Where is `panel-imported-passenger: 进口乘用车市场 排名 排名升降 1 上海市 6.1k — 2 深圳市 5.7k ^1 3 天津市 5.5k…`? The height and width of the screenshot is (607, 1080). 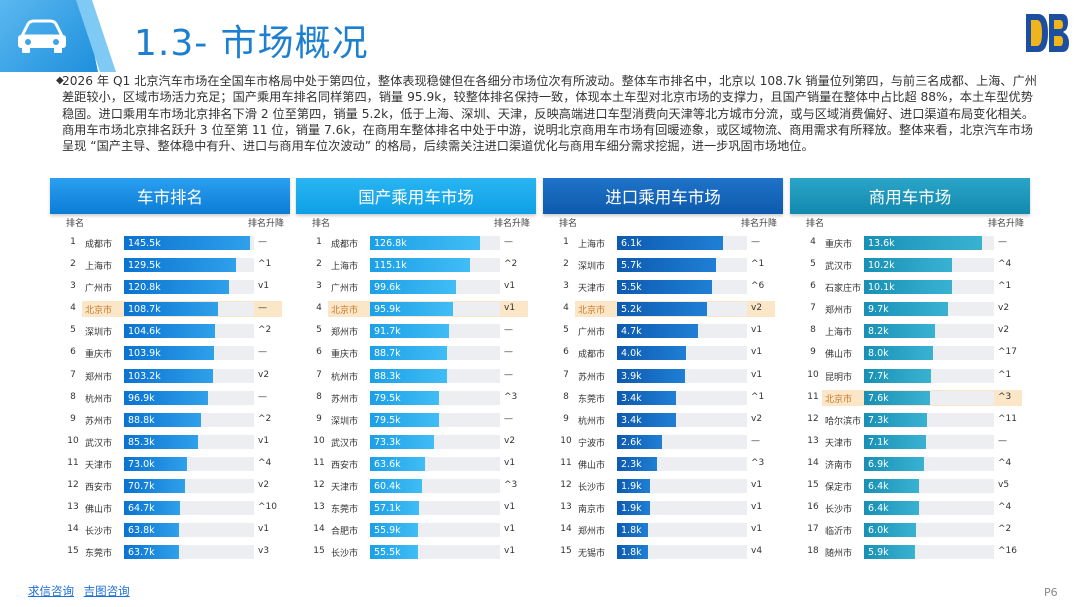 panel-imported-passenger: 进口乘用车市场 排名 排名升降 1 上海市 6.1k — 2 深圳市 5.7k ^1 3 天津市 5.5k… is located at coordinates (663, 373).